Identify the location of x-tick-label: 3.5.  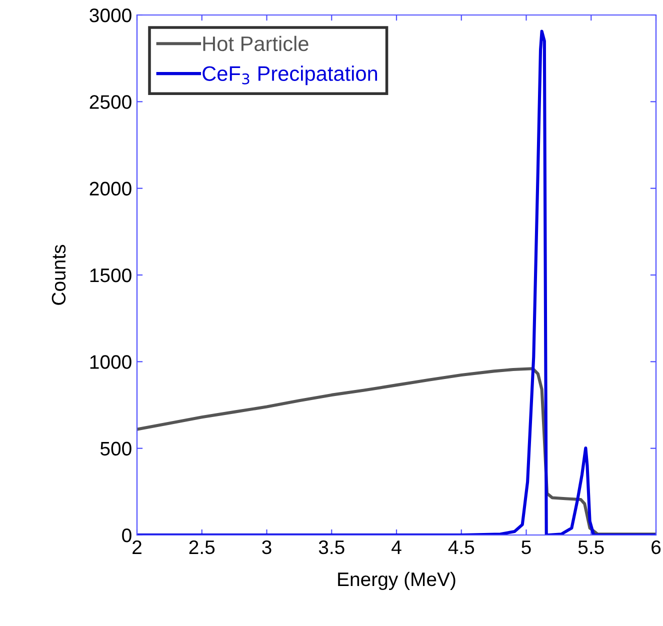
(331, 547).